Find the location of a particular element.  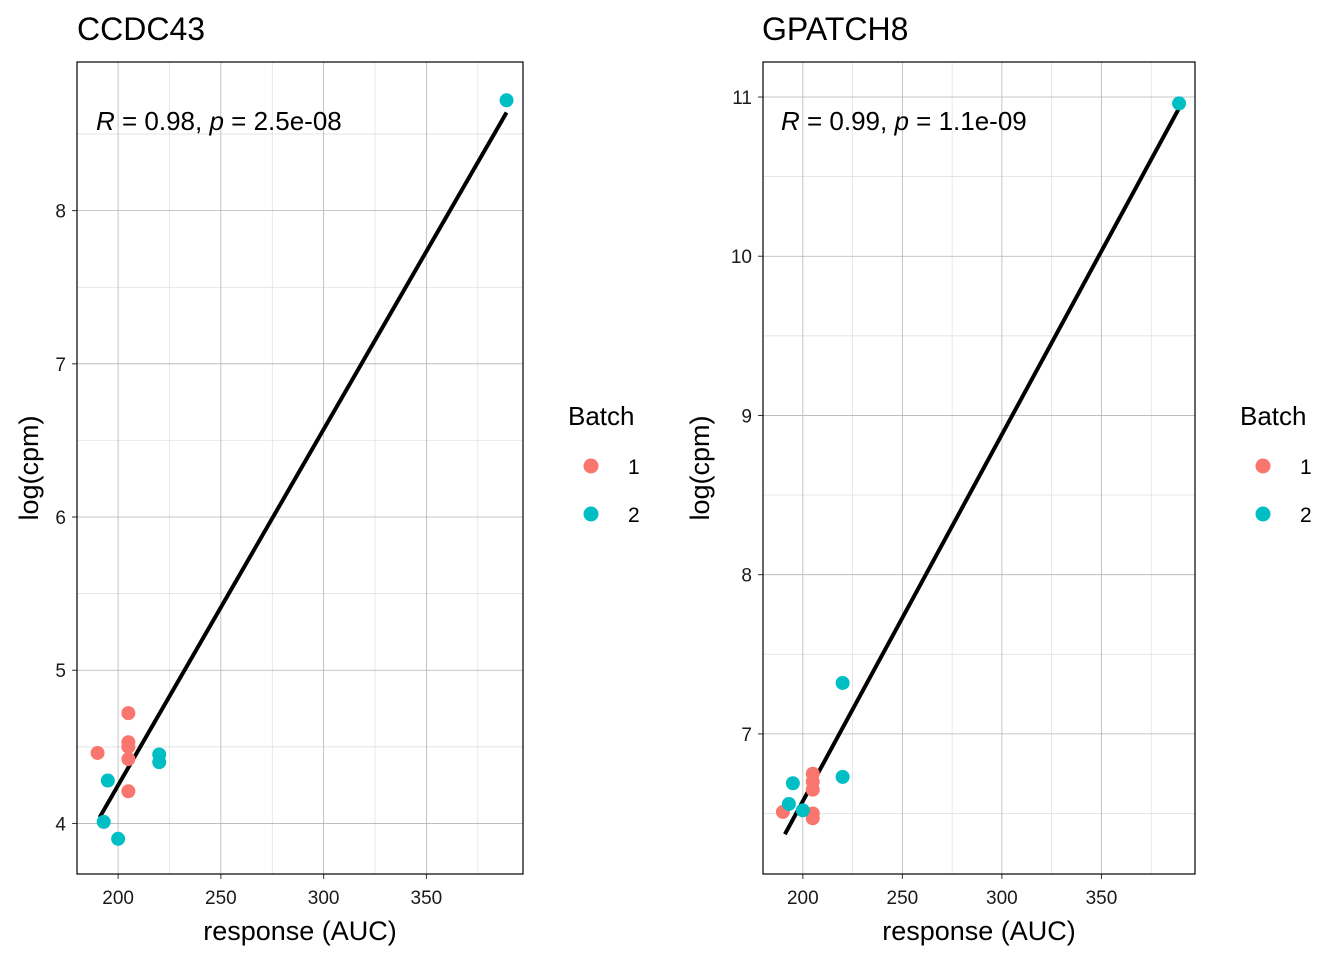

annotation-r-text: = 0.99, is located at coordinates (847, 121).